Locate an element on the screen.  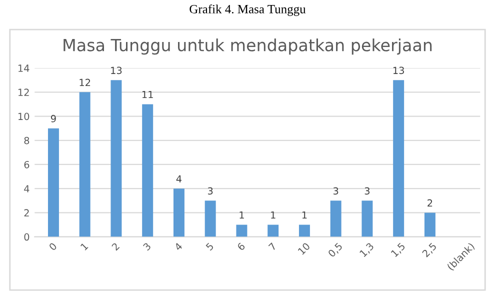
x-tick-label: 1 is located at coordinates (84, 246).